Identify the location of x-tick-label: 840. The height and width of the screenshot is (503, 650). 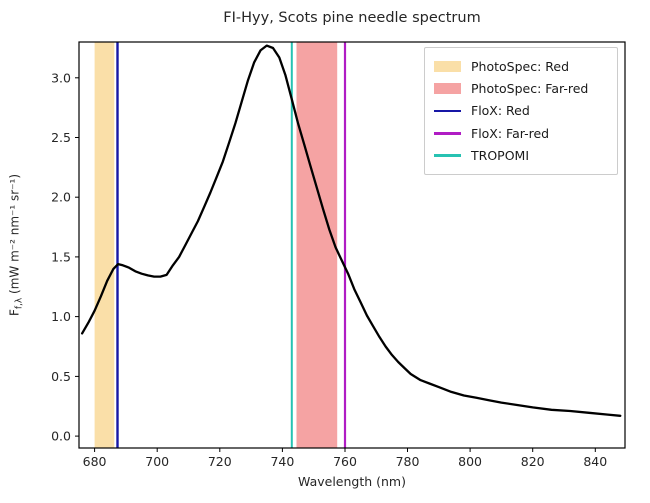
(595, 461).